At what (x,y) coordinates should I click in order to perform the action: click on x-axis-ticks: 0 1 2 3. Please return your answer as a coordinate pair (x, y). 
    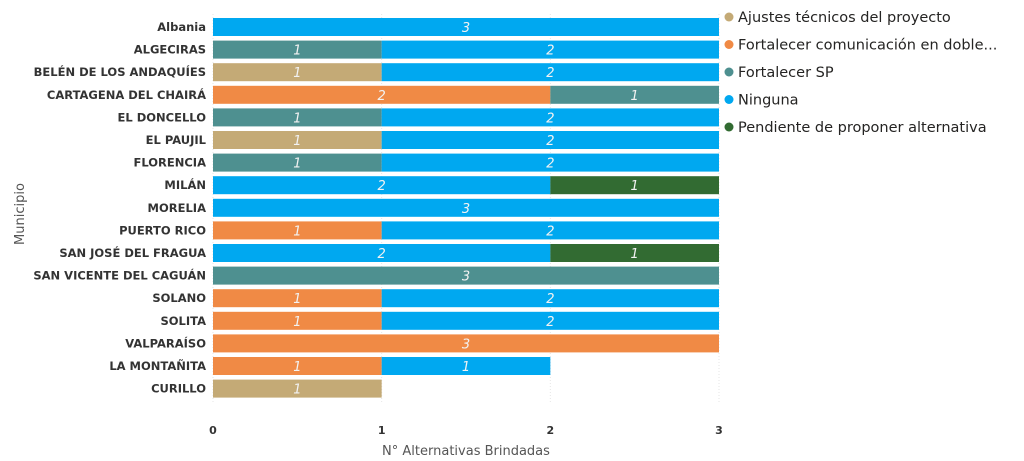
    Looking at the image, I should click on (466, 430).